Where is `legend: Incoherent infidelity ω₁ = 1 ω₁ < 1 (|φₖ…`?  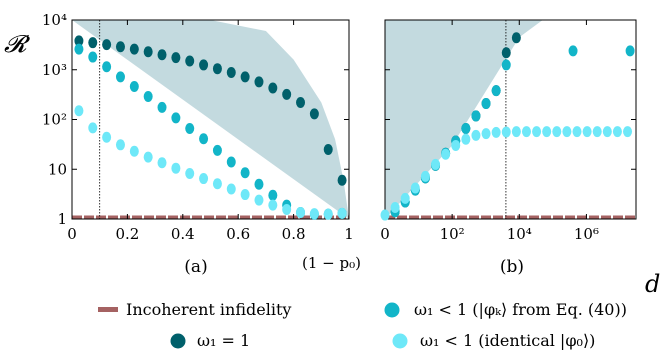
legend: Incoherent infidelity ω₁ = 1 ω₁ < 1 (|φₖ… is located at coordinates (362, 325).